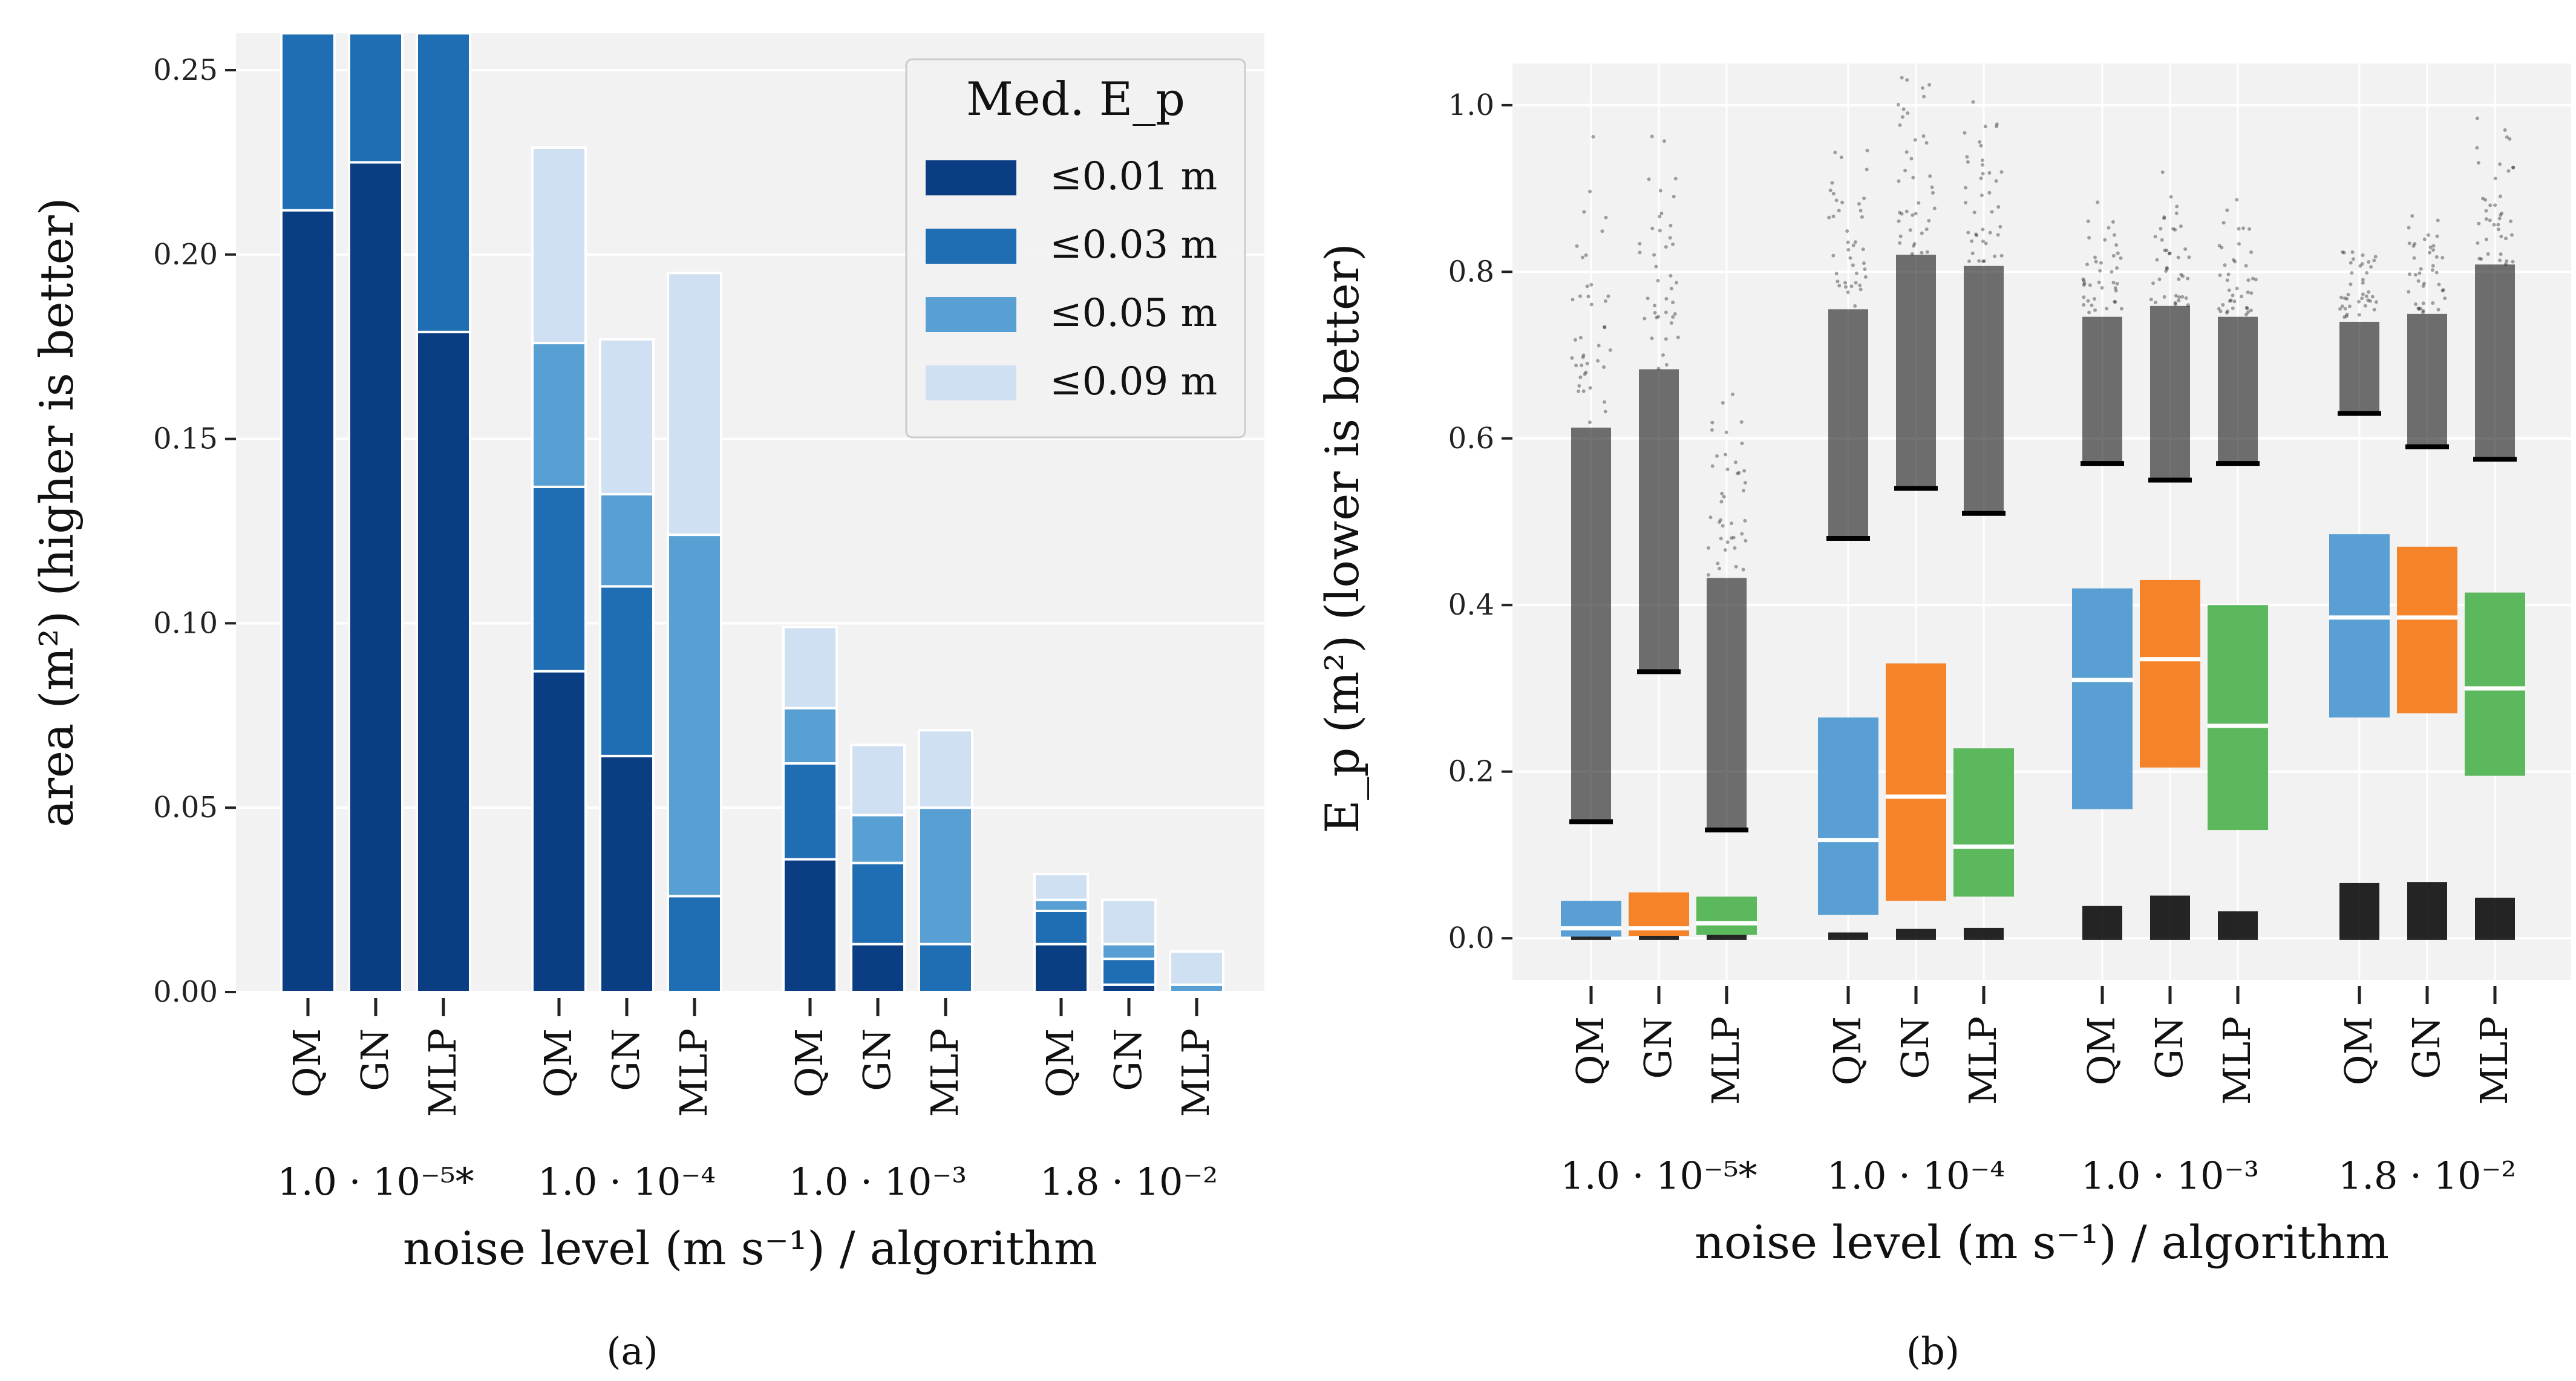  Describe the element at coordinates (2427, 630) in the screenshot. I see `box-gn` at that location.